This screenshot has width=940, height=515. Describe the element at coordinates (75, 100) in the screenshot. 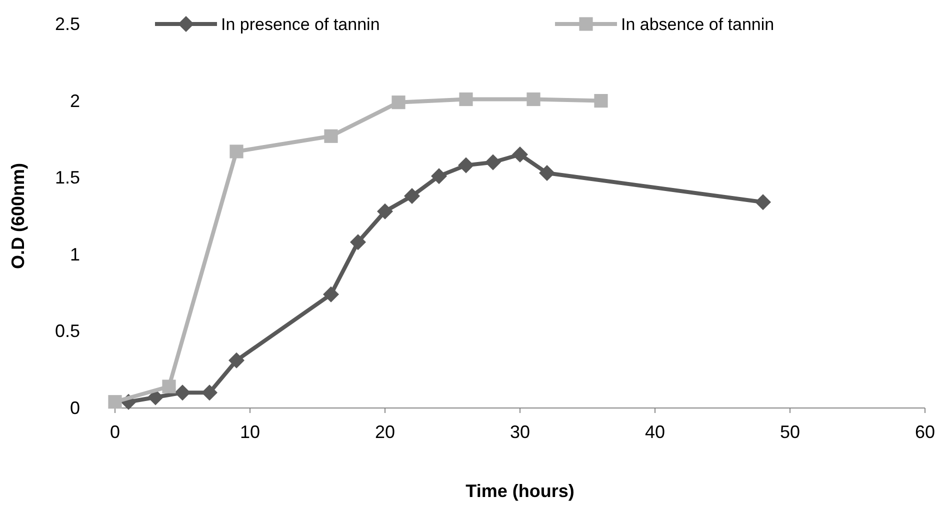

I see `y-tick-label: 2` at that location.